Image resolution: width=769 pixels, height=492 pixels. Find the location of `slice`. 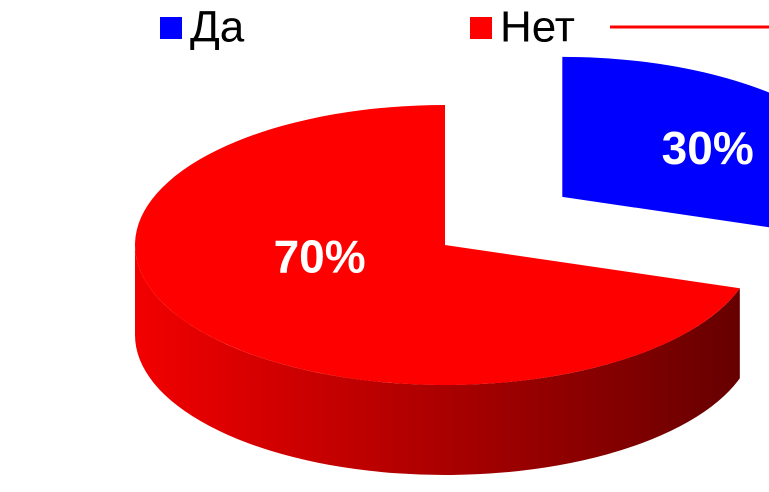

slice is located at coordinates (665, 142).